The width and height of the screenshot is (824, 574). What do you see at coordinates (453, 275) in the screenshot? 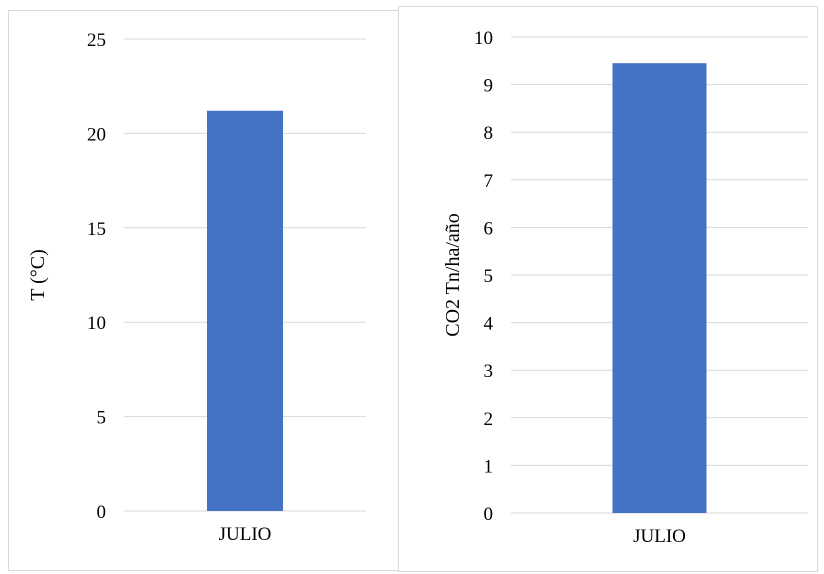
I see `y-axis-title: CO2 Tn/ha/año` at bounding box center [453, 275].